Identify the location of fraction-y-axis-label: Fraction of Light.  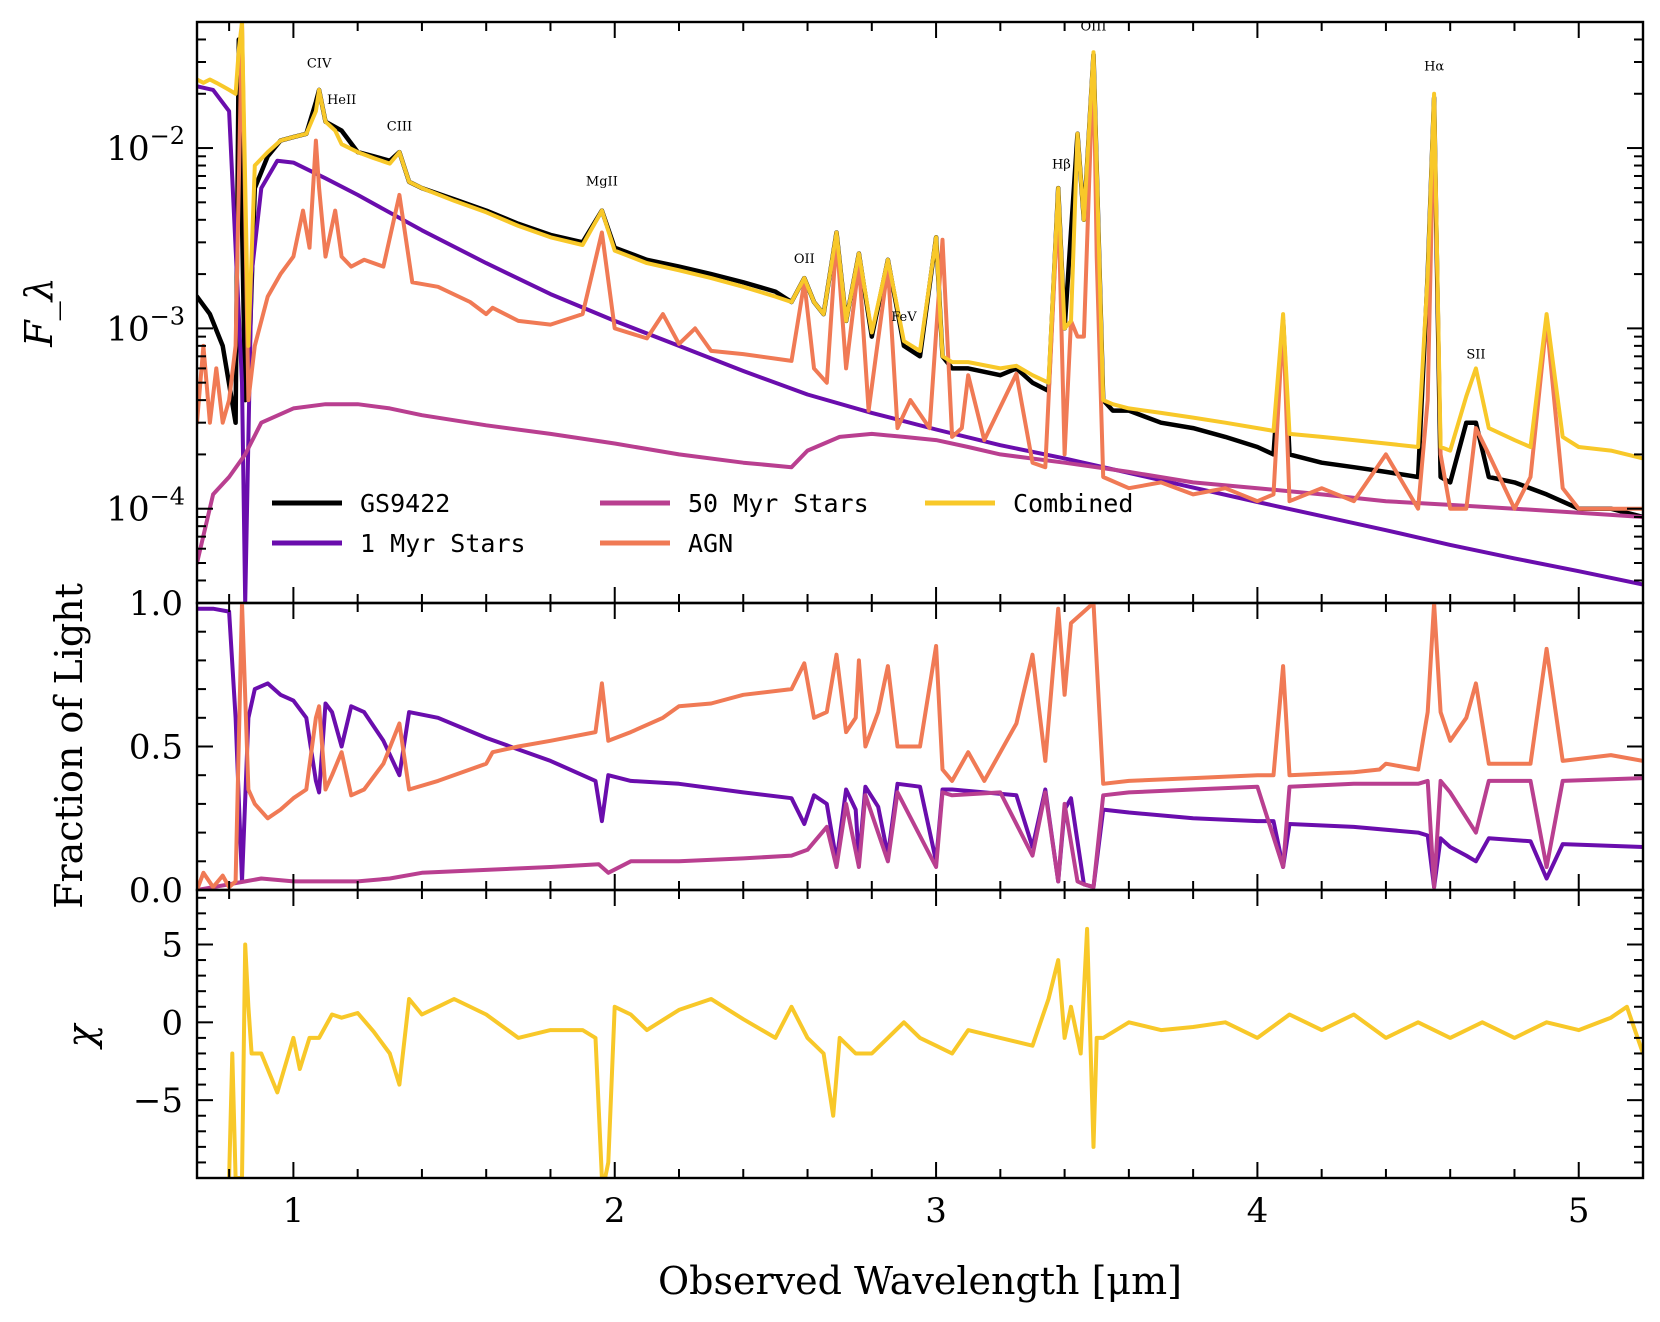
(69, 746).